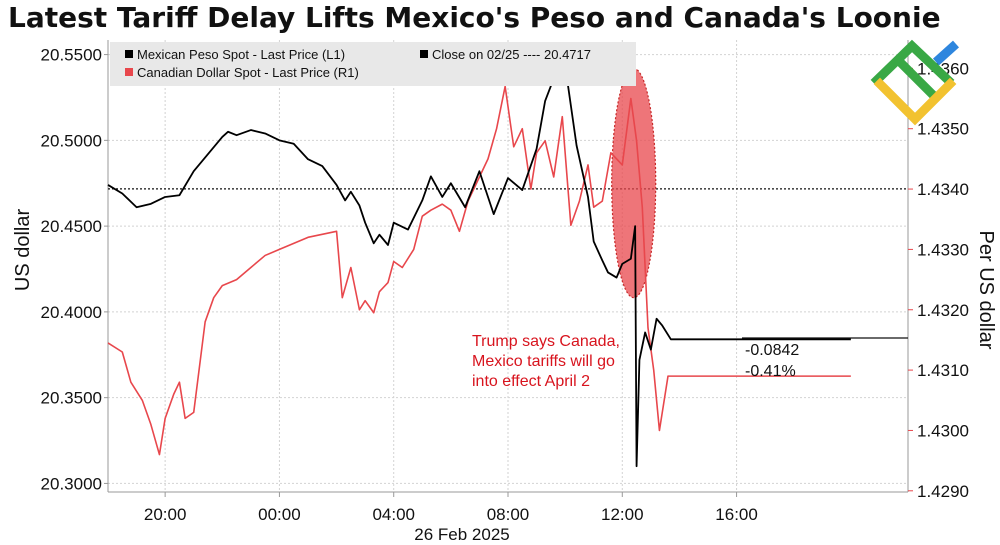 Image resolution: width=1000 pixels, height=545 pixels. Describe the element at coordinates (279, 514) in the screenshot. I see `x-tick-label: 00:00` at that location.